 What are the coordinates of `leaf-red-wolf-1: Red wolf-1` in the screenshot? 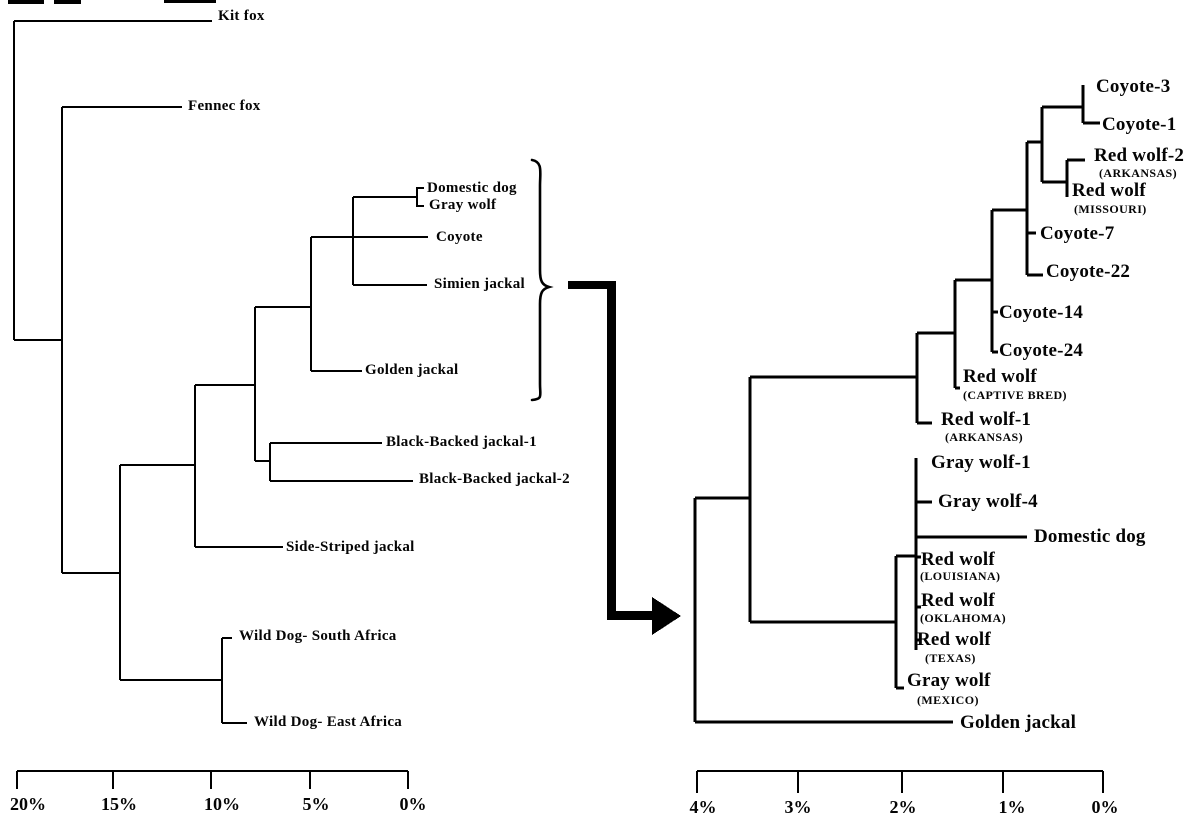 It's located at (986, 419).